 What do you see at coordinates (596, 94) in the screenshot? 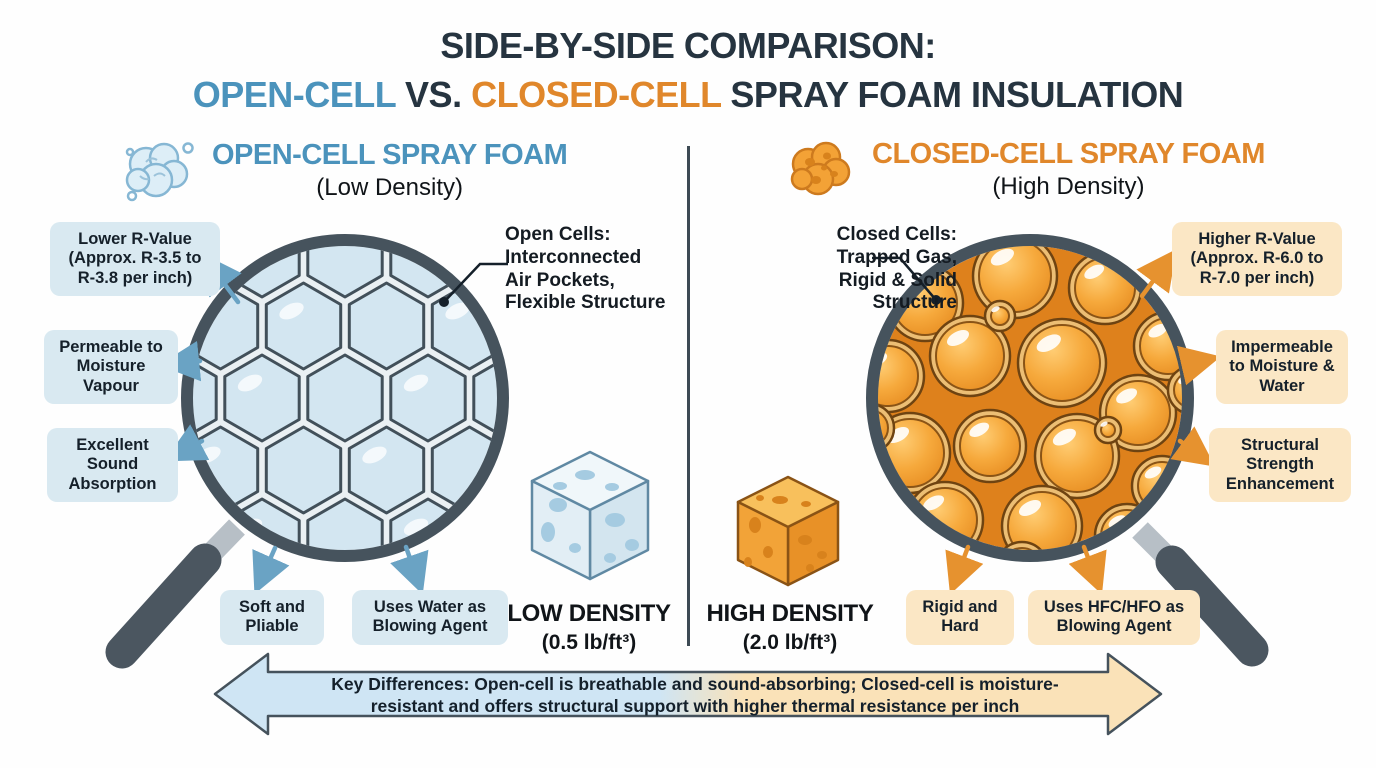
I see `title-closed-cell: CLOSED-CELL` at bounding box center [596, 94].